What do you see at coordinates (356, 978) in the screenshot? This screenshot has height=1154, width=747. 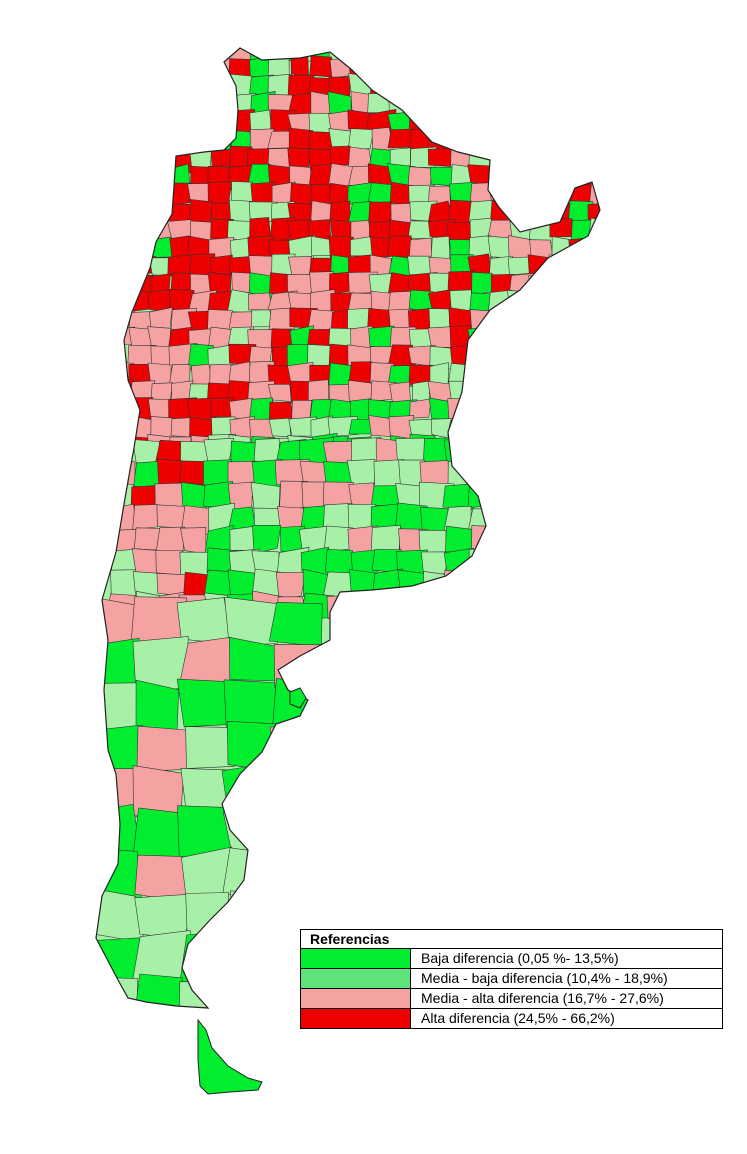 I see `legend-swatch-media-baja` at bounding box center [356, 978].